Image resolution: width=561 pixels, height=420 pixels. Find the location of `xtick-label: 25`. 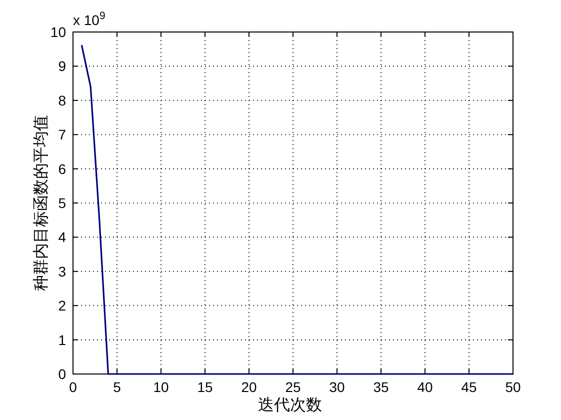

xtick-label: 25 is located at coordinates (293, 387).